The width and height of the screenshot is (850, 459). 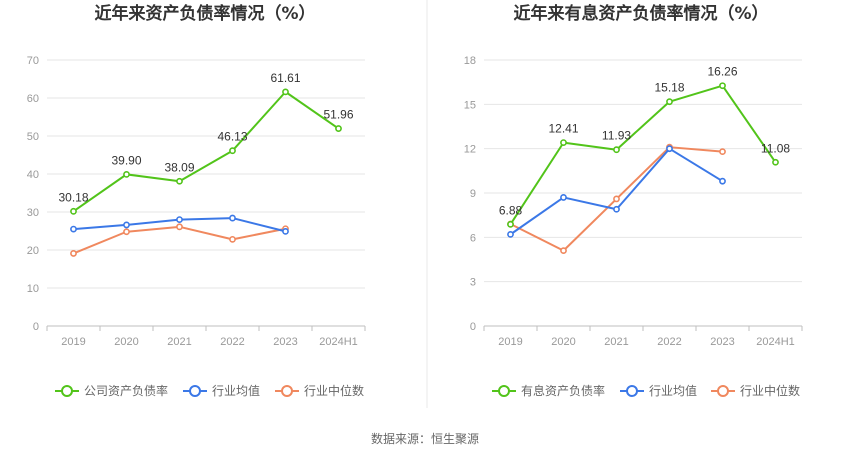 What do you see at coordinates (511, 210) in the screenshot?
I see `data-label: 6.88` at bounding box center [511, 210].